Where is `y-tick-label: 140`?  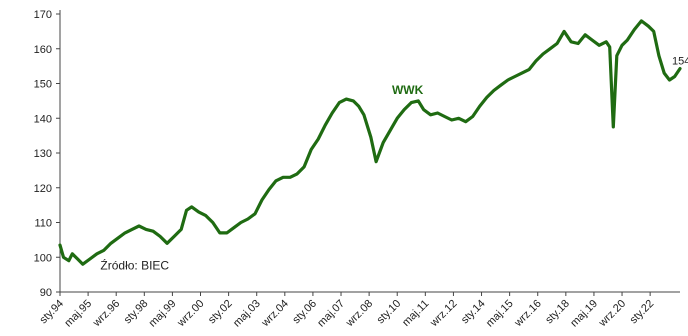
y-tick-label: 140 is located at coordinates (43, 119).